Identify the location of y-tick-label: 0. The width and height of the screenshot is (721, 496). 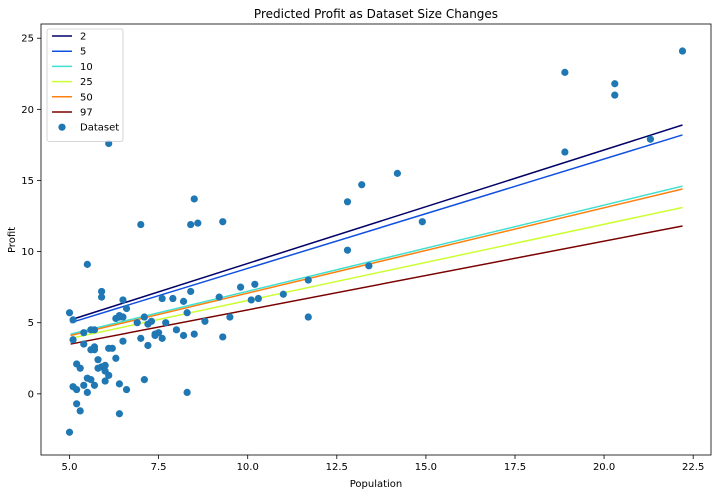
(31, 394).